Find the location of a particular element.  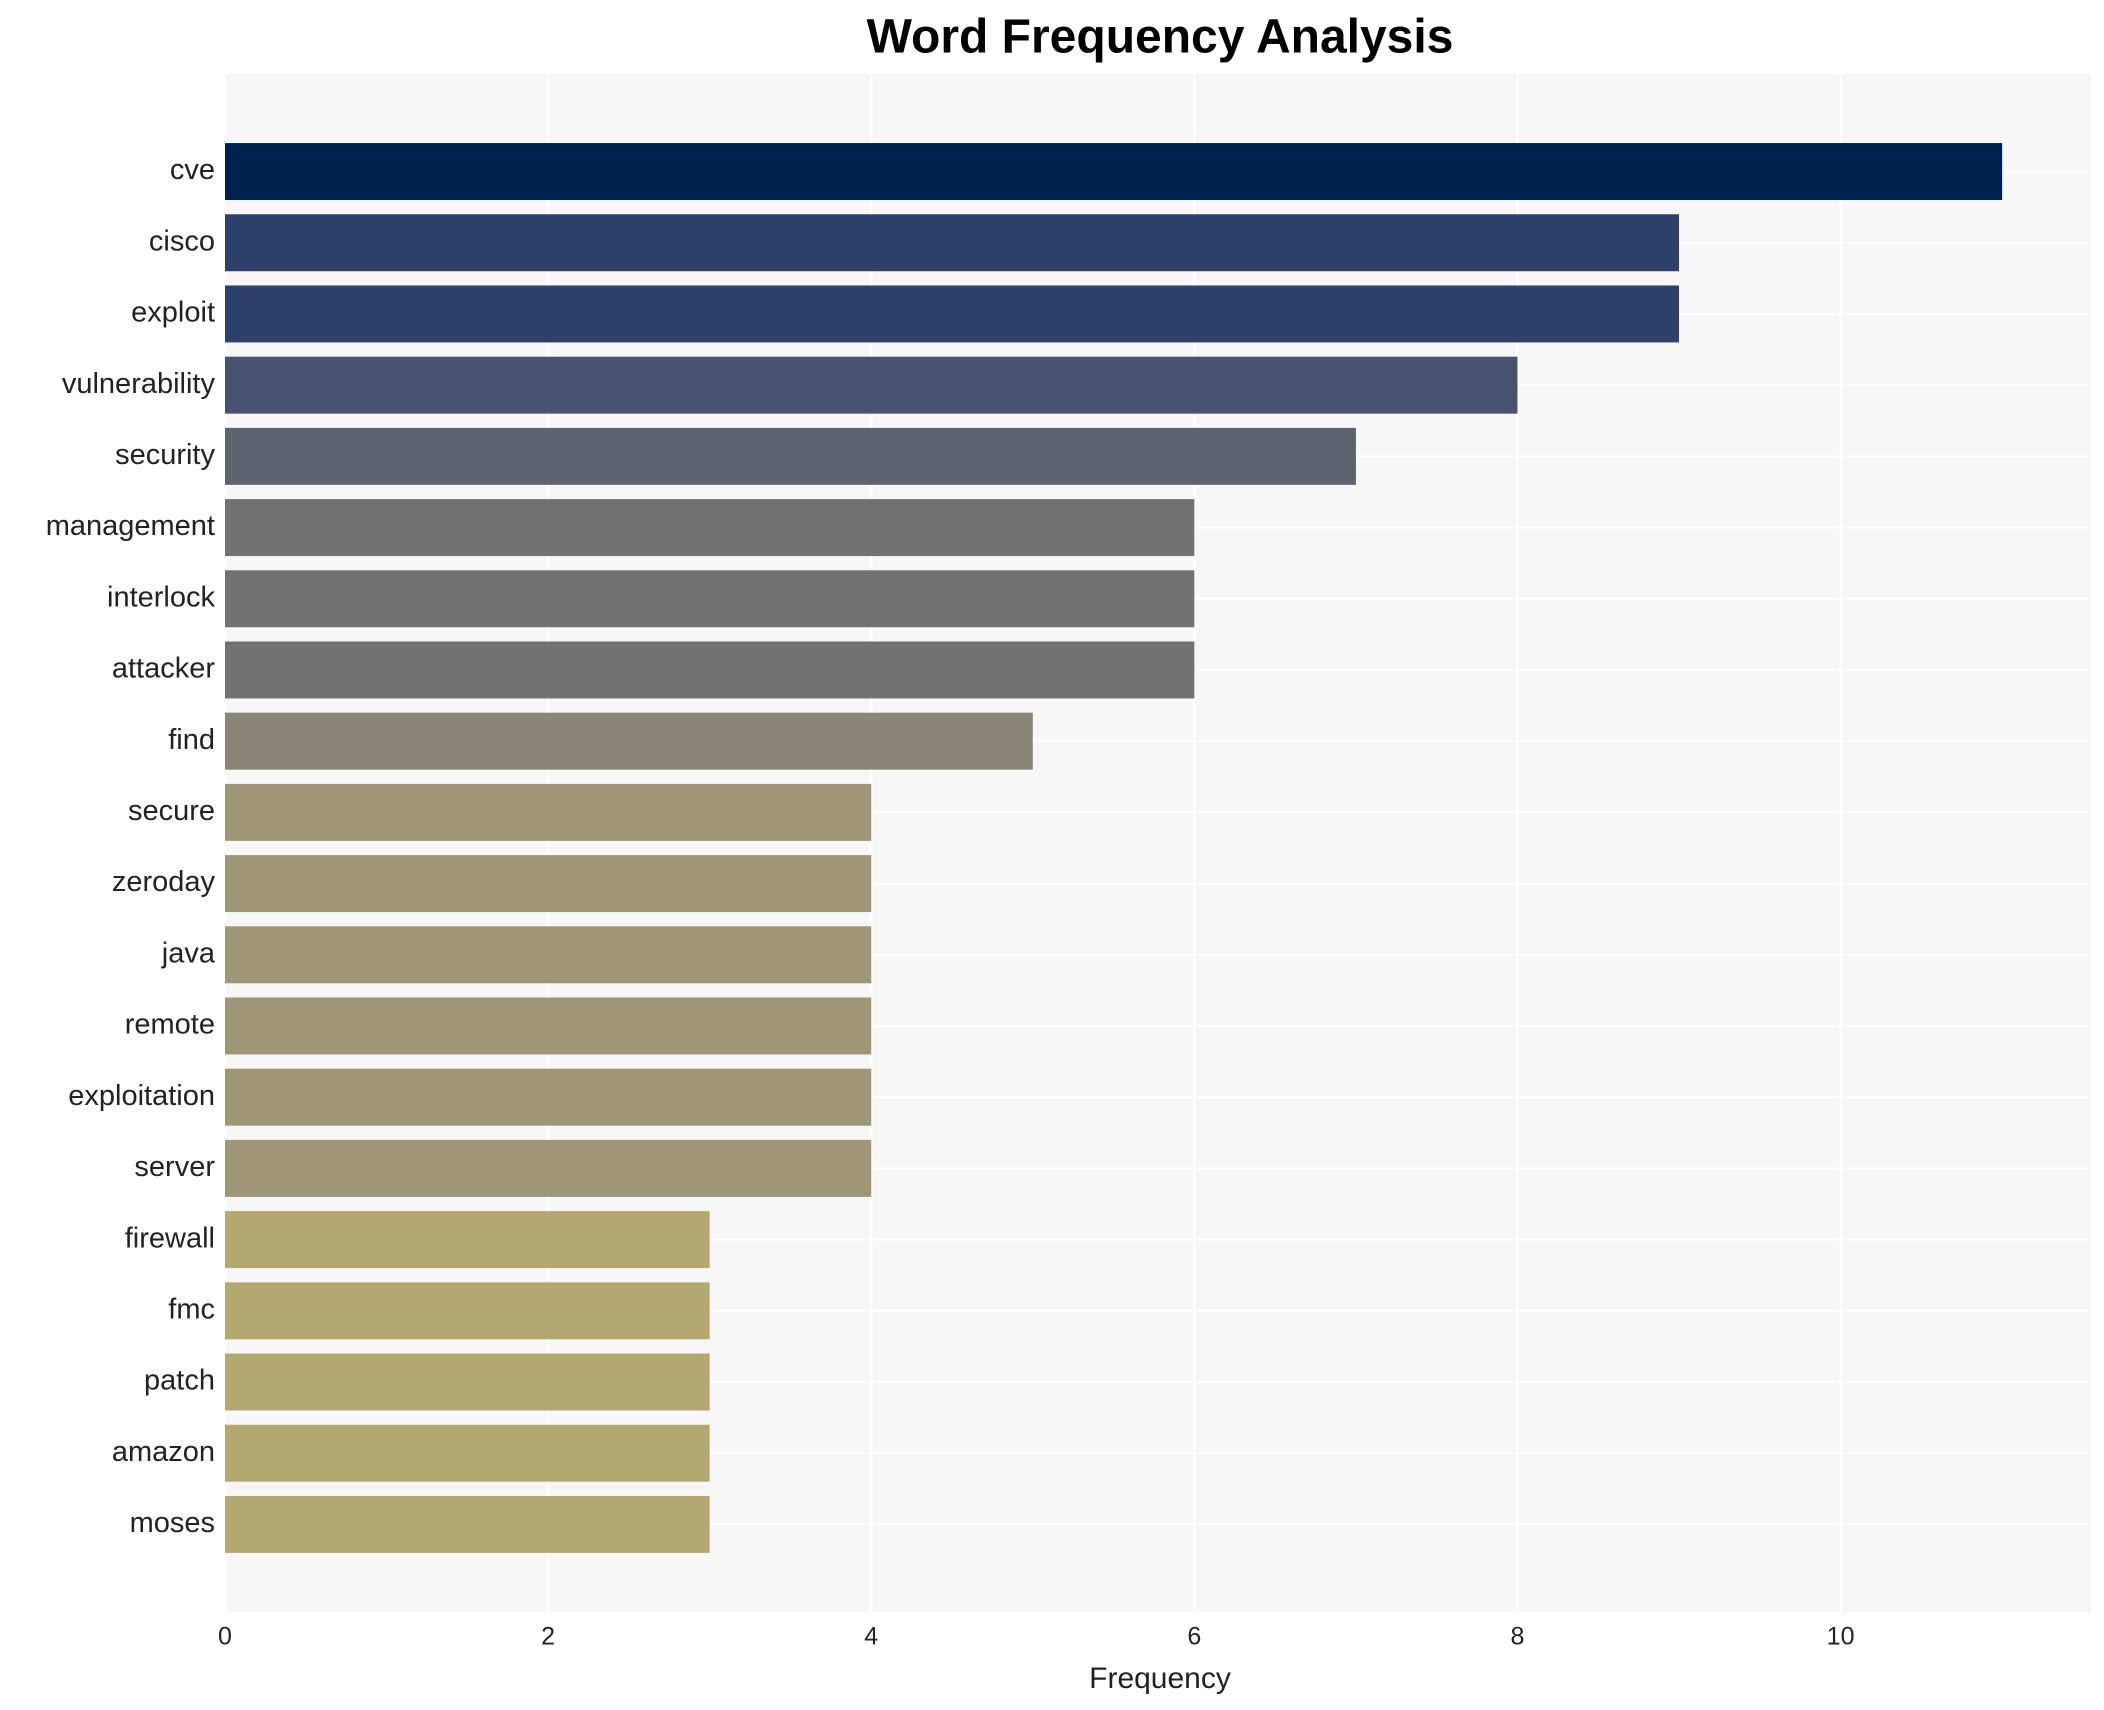

y-tick-label: exploitation is located at coordinates (141, 1096).